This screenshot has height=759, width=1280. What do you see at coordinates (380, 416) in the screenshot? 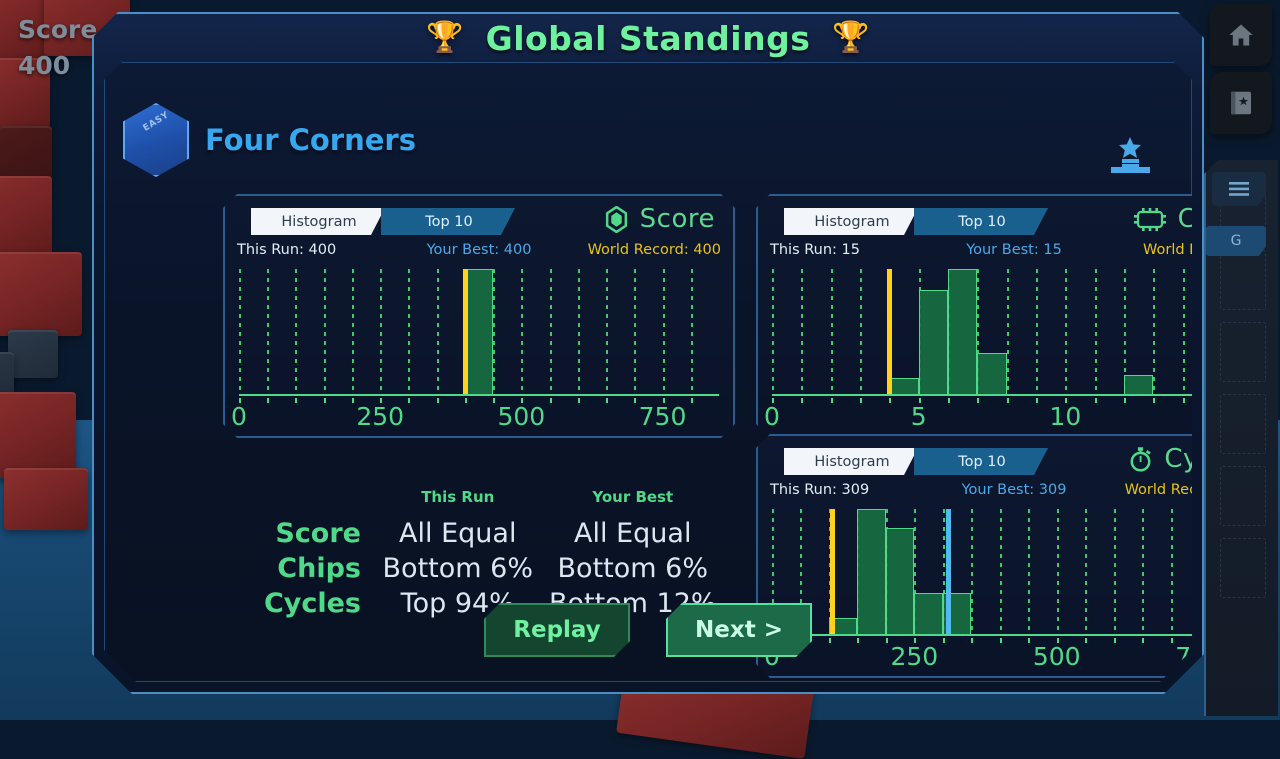
I see `tick-label: 250` at bounding box center [380, 416].